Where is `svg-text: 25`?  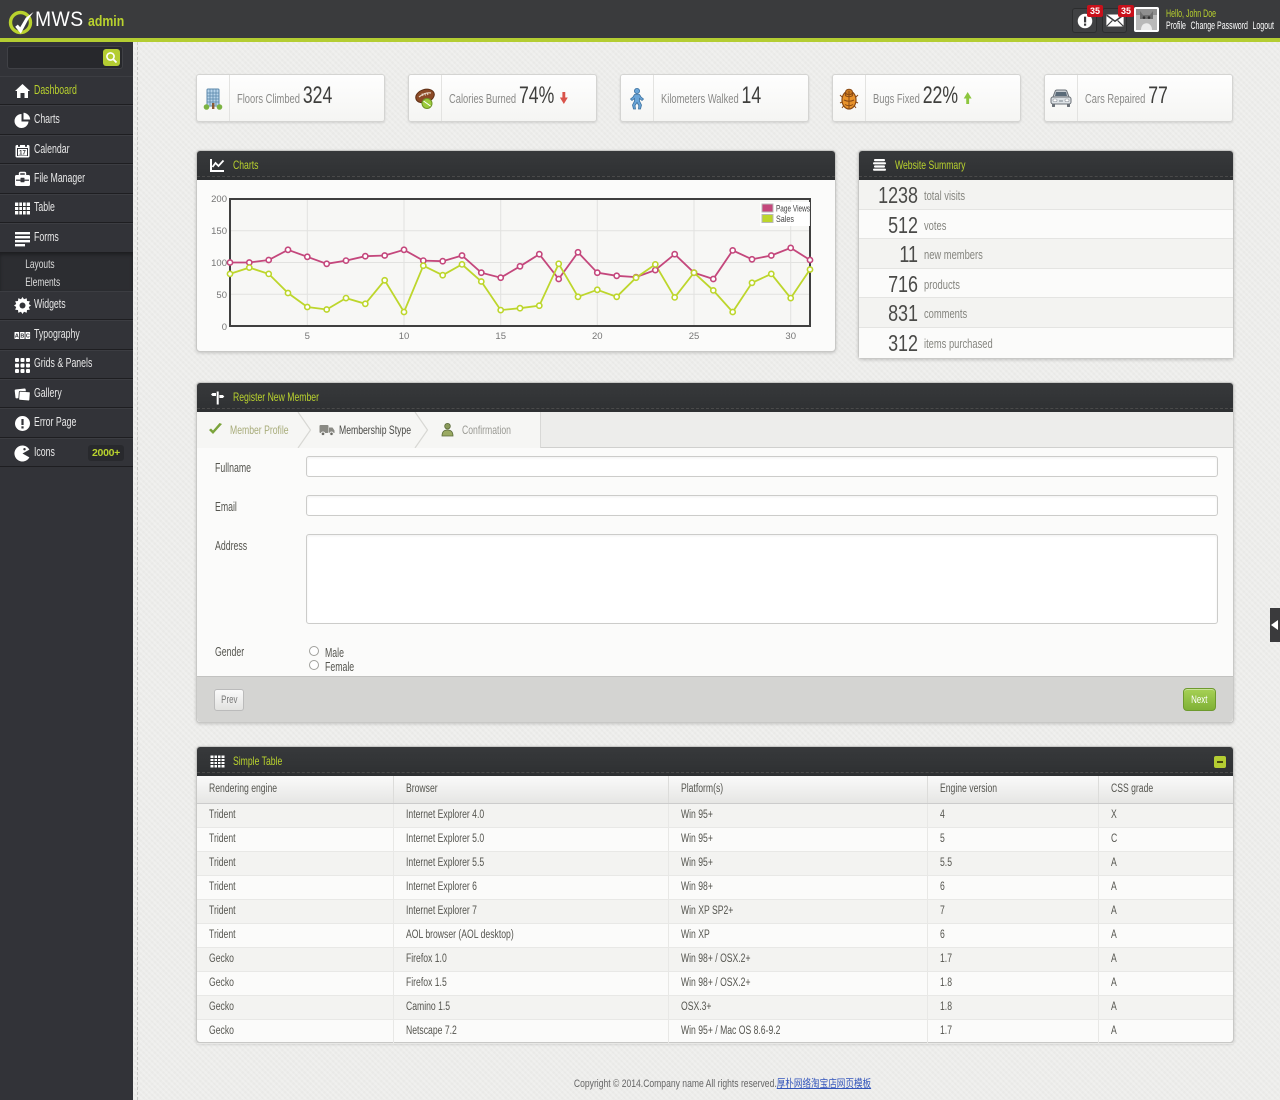
svg-text: 25 is located at coordinates (694, 336).